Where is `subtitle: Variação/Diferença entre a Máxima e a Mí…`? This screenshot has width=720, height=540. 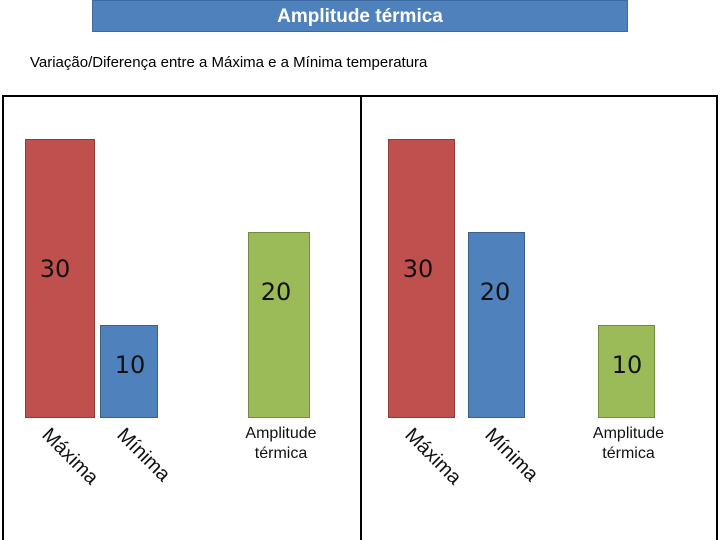
subtitle: Variação/Diferença entre a Máxima e a Mí… is located at coordinates (229, 62).